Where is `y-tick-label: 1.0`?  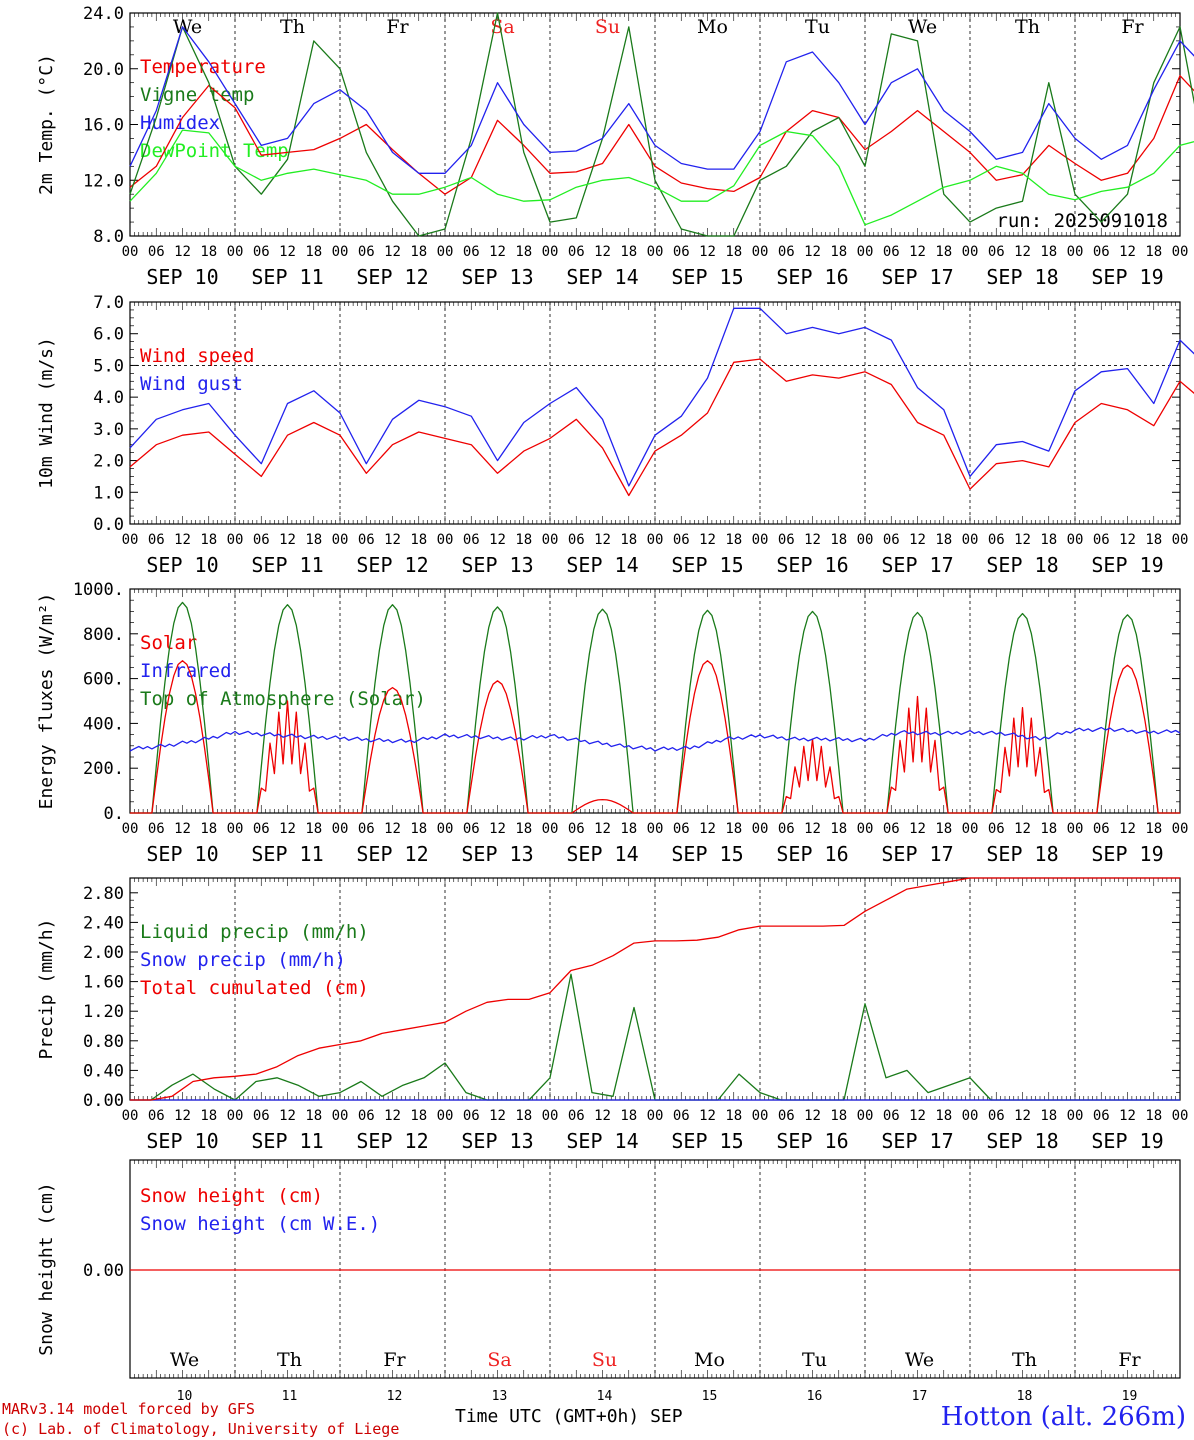
y-tick-label: 1.0 is located at coordinates (108, 493).